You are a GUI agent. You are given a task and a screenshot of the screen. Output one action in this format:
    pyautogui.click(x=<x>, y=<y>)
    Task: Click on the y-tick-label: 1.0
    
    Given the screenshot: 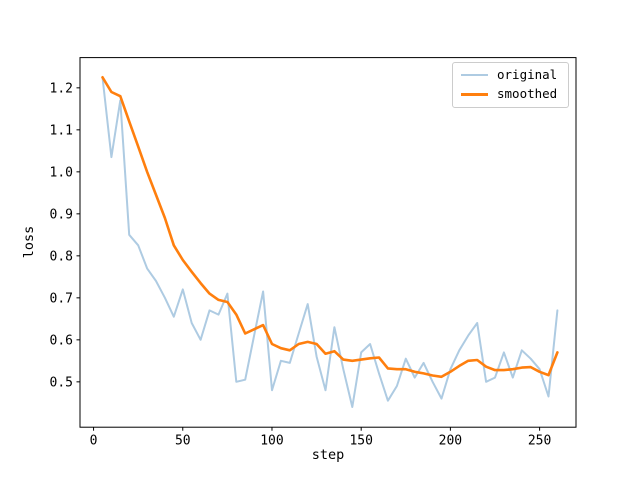 What is the action you would take?
    pyautogui.click(x=61, y=172)
    